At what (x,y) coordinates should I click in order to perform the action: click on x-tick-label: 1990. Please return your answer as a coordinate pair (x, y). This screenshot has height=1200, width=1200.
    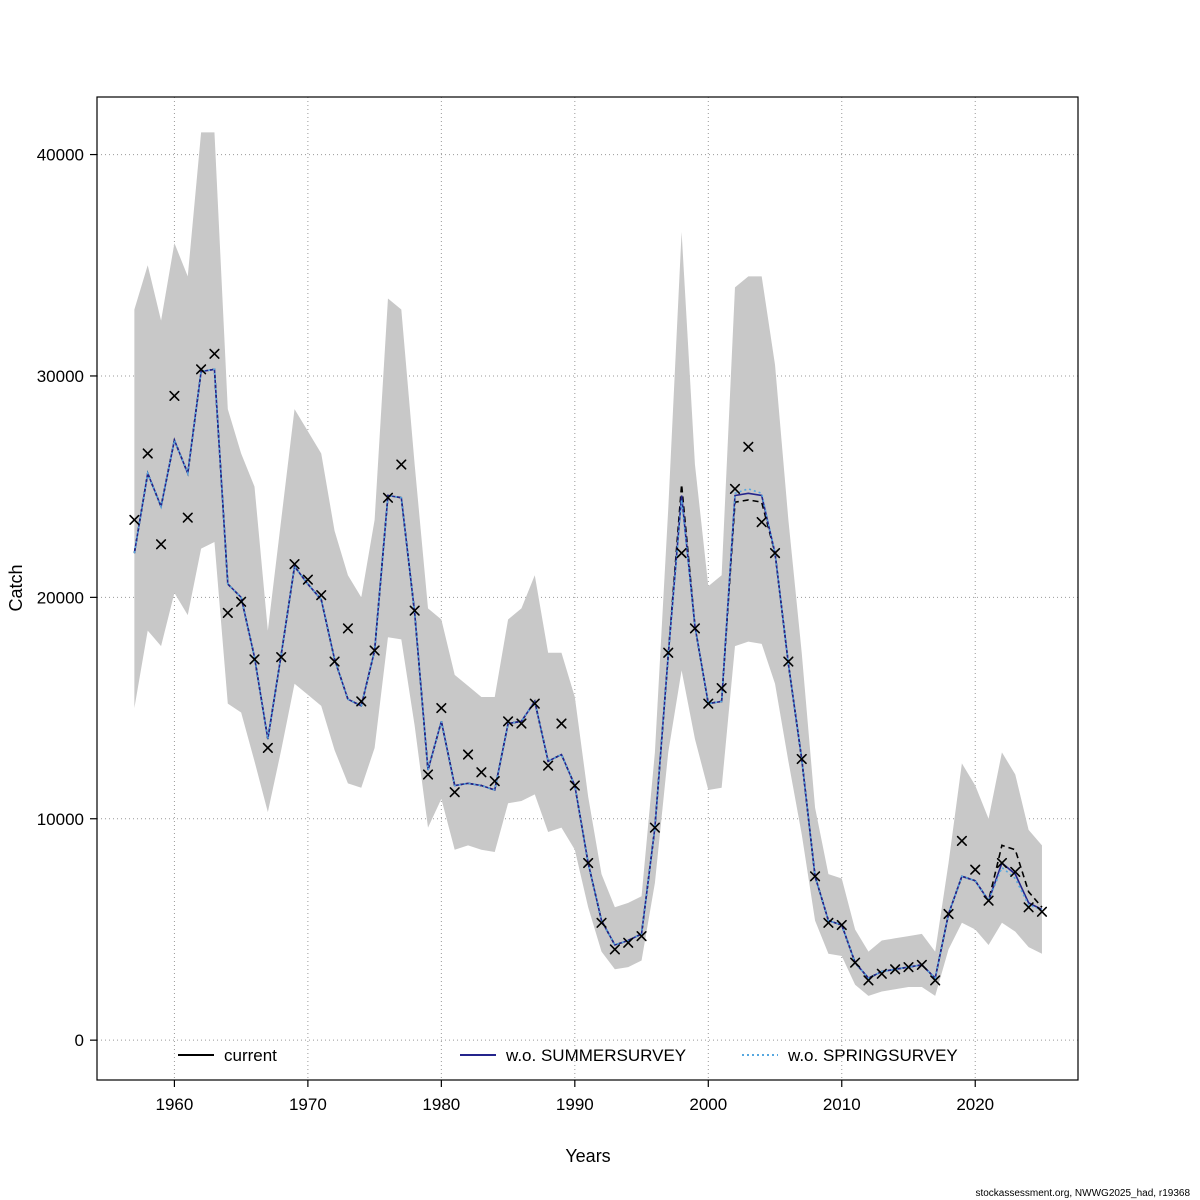
    Looking at the image, I should click on (575, 1104).